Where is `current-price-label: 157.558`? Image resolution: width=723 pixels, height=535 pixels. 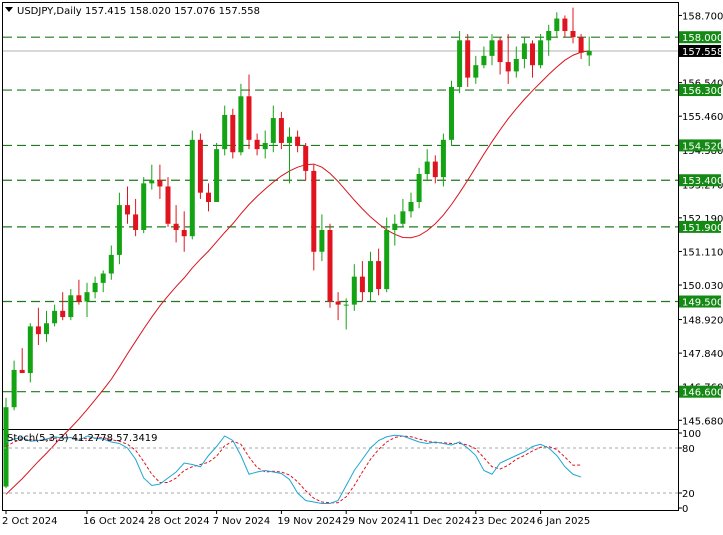 current-price-label: 157.558 is located at coordinates (702, 52).